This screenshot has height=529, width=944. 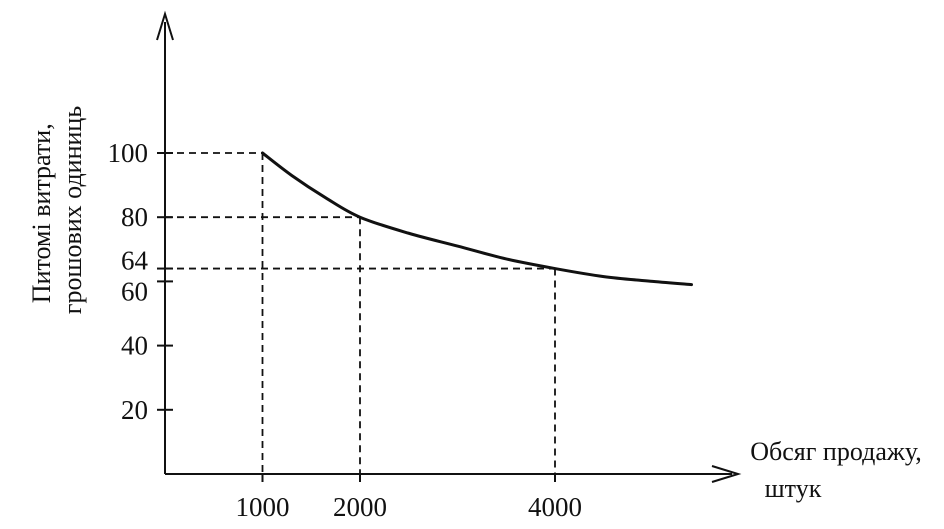 What do you see at coordinates (726, 474) in the screenshot?
I see `x-axis-arrow` at bounding box center [726, 474].